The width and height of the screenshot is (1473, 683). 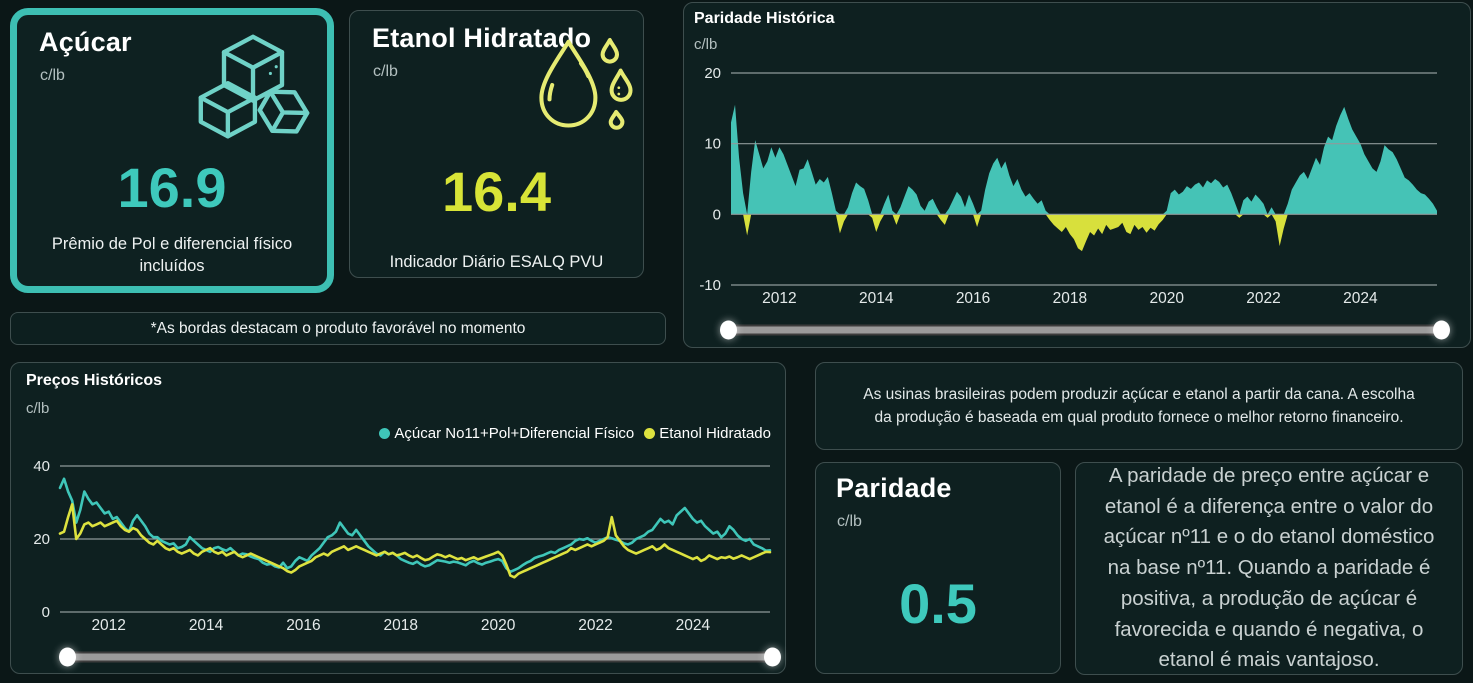 I want to click on acucar-card-title: Açúcar, so click(x=85, y=42).